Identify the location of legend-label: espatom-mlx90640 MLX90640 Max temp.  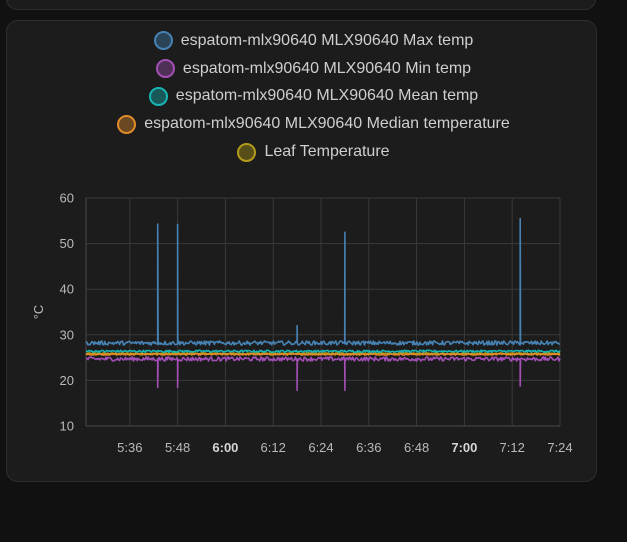
(327, 40).